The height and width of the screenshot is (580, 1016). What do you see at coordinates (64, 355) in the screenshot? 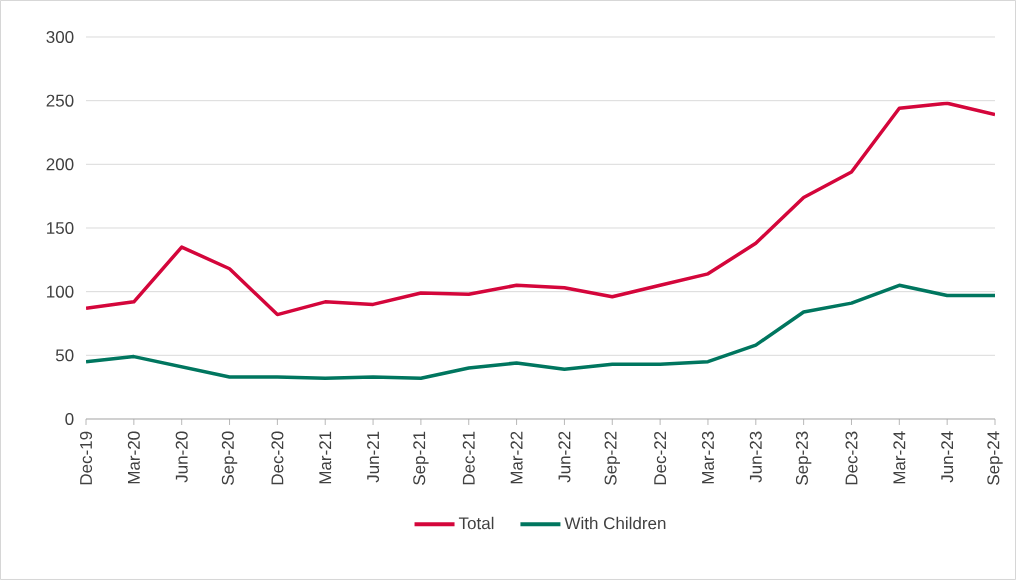
I see `y-tick-label: 50` at bounding box center [64, 355].